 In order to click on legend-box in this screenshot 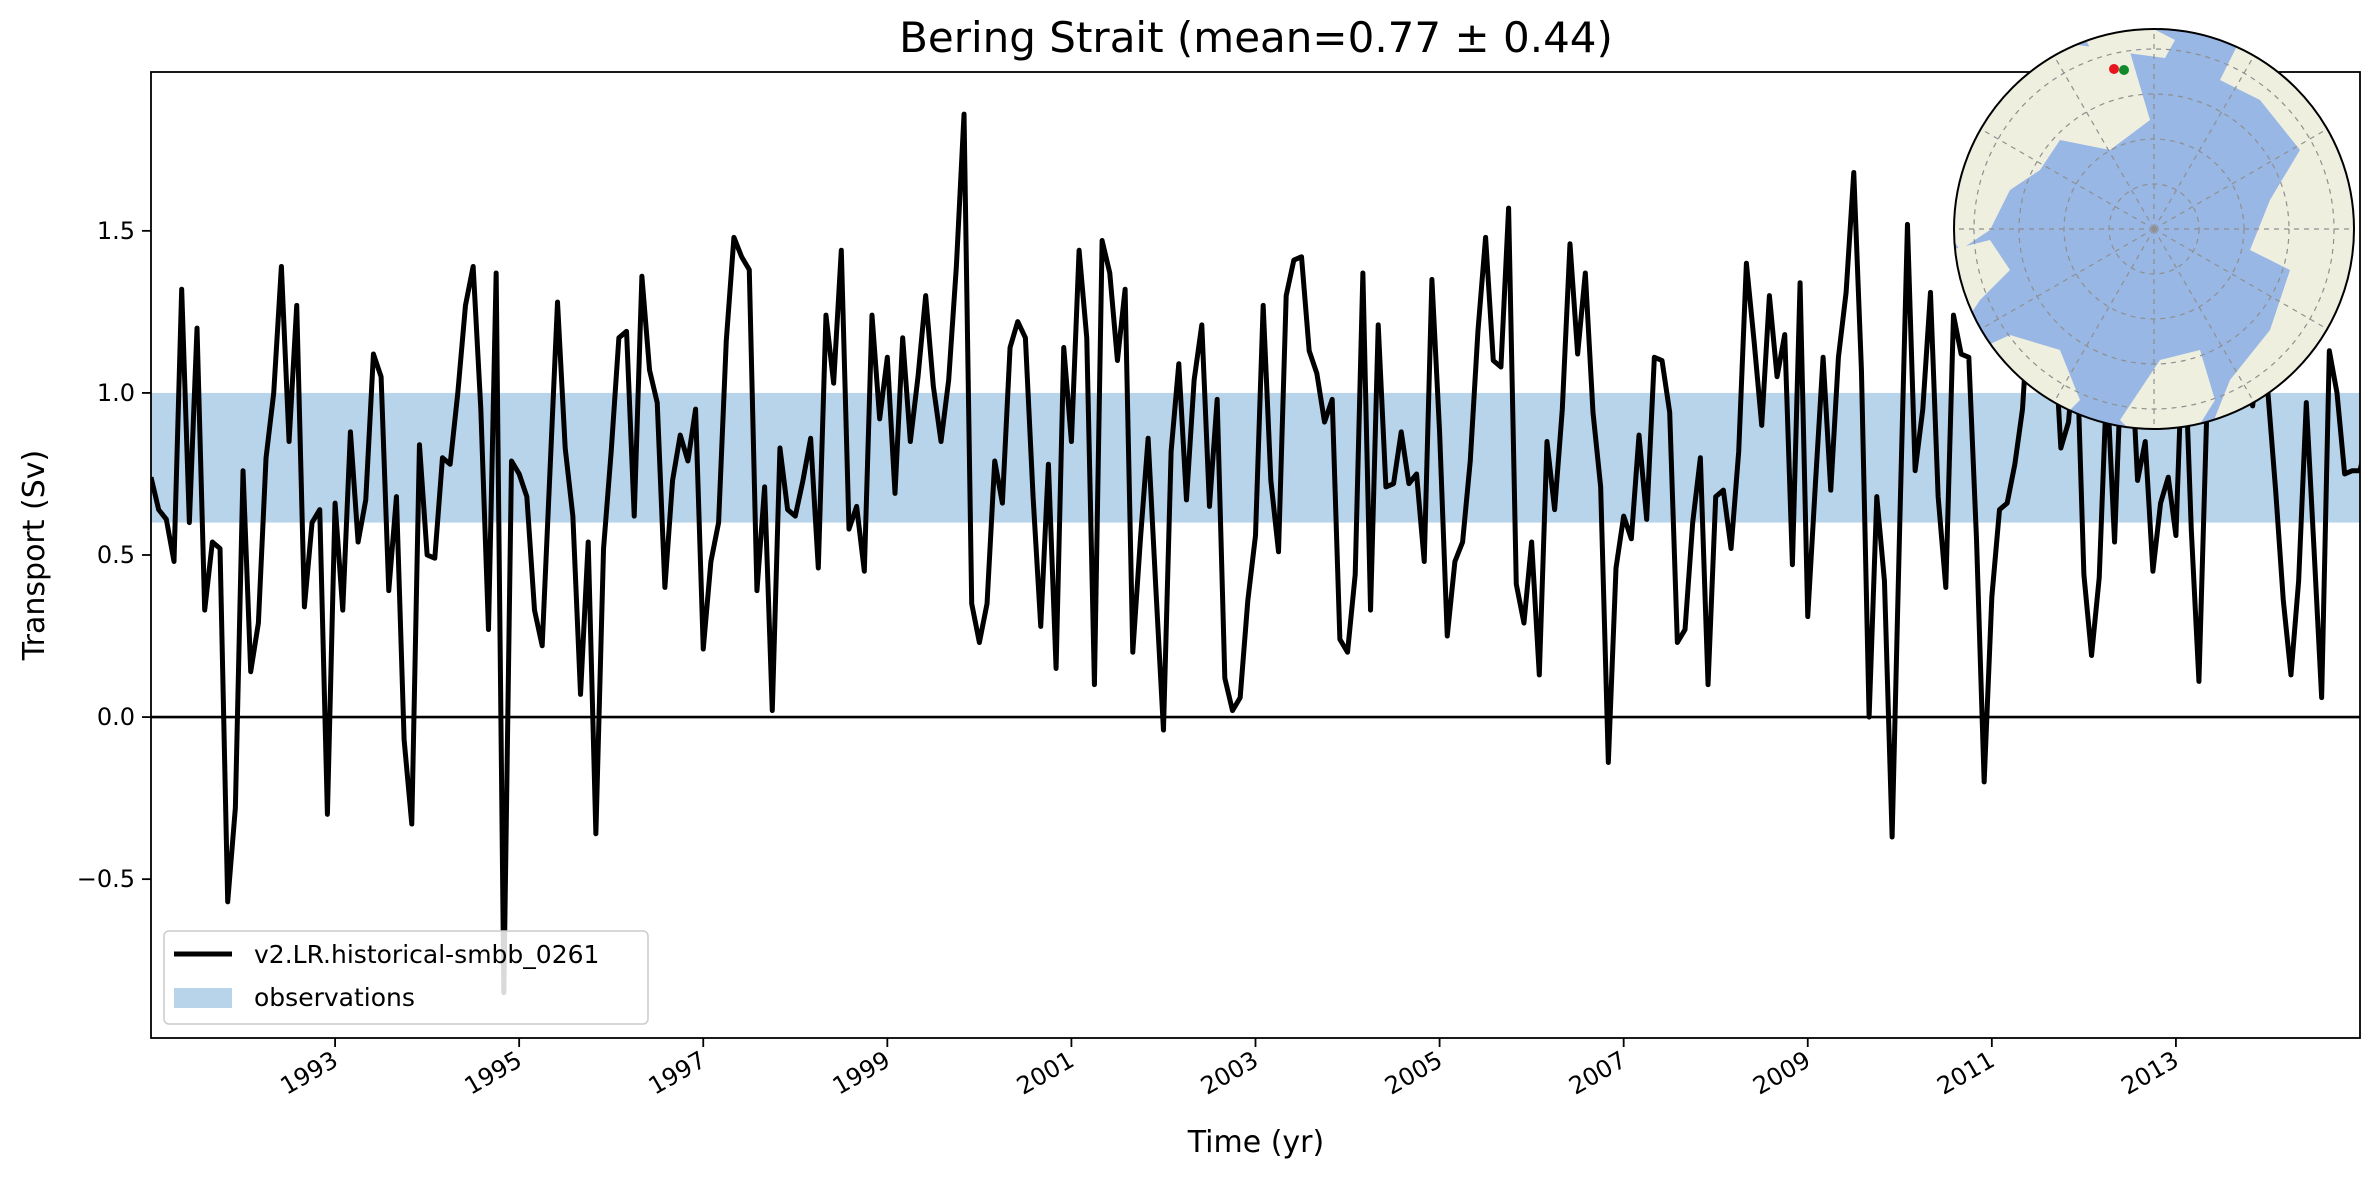, I will do `click(406, 977)`.